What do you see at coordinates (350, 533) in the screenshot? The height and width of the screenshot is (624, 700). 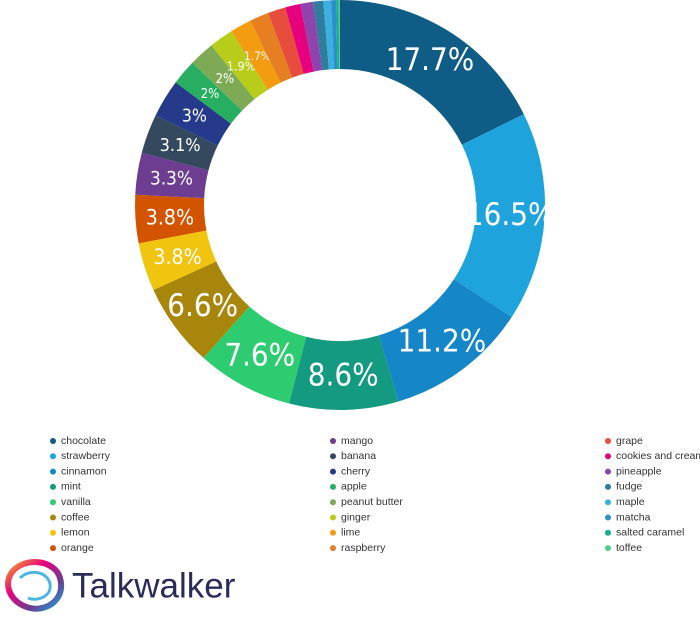 I see `legend-label: lime` at bounding box center [350, 533].